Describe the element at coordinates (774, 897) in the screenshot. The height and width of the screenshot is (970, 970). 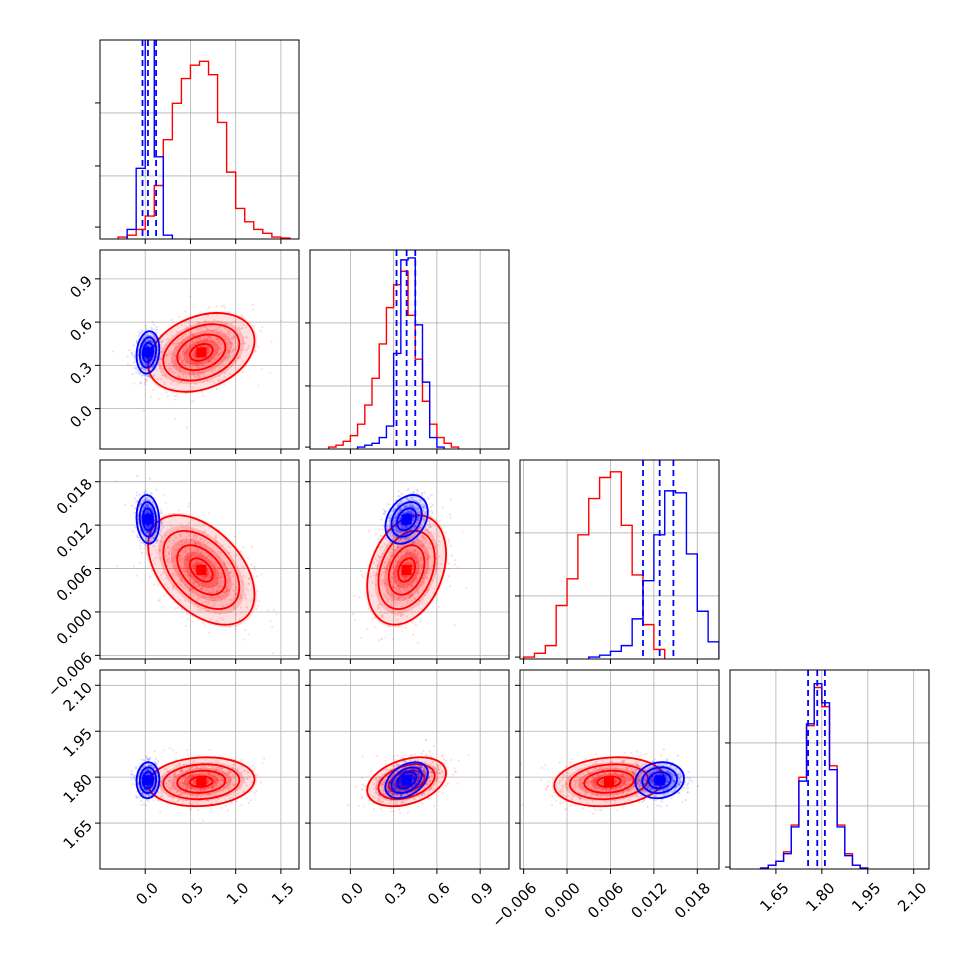
I see `x-tick-label: 1.65` at that location.